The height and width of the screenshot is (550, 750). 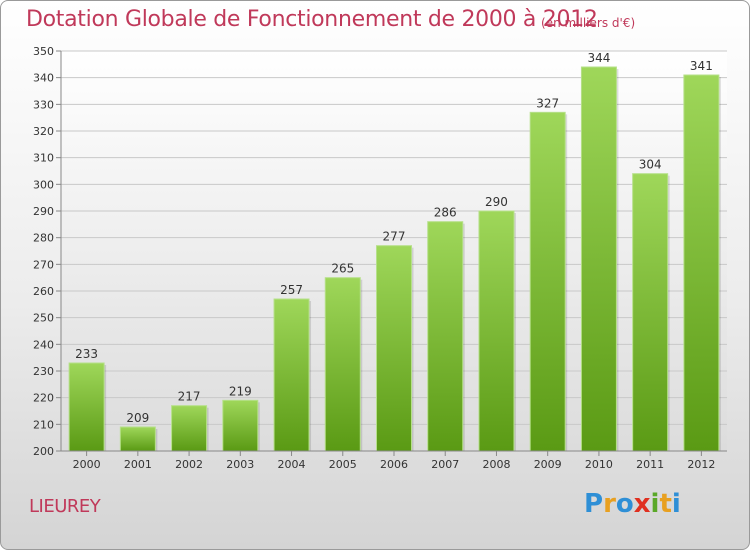 What do you see at coordinates (496, 464) in the screenshot?
I see `x-tick-label-2008: 2008` at bounding box center [496, 464].